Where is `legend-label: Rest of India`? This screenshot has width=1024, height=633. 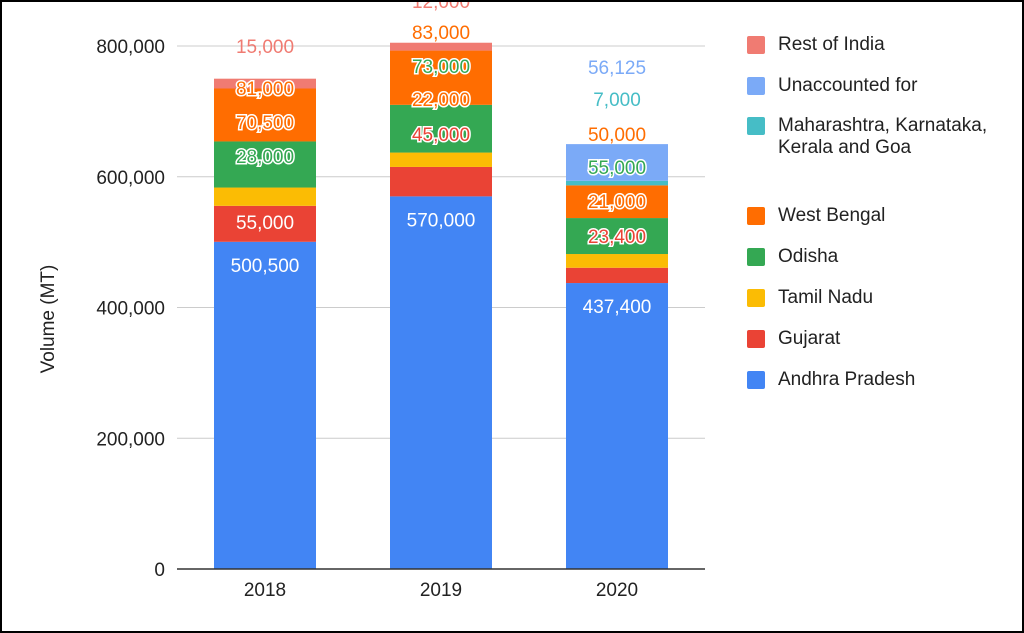
legend-label: Rest of India is located at coordinates (831, 44).